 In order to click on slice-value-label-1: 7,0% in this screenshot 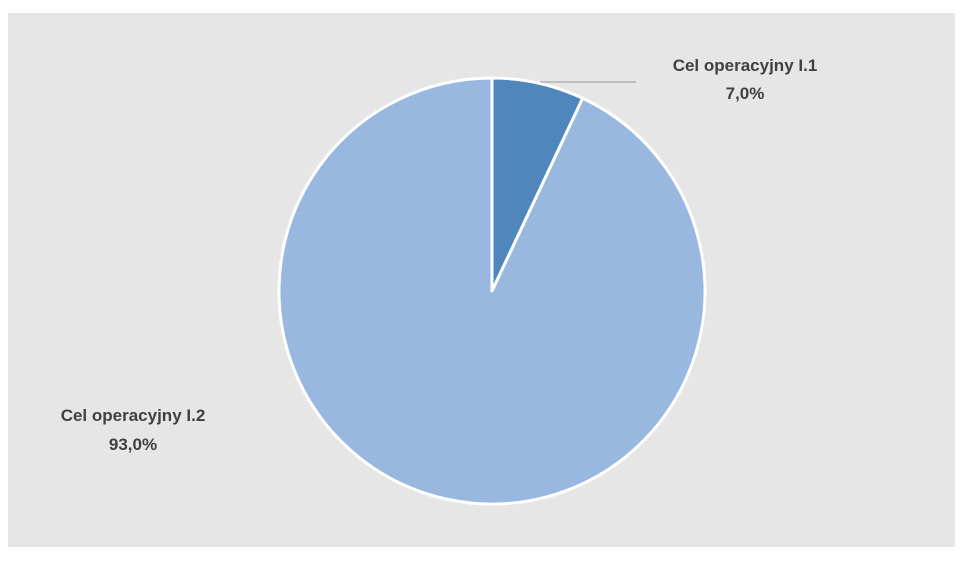, I will do `click(745, 93)`.